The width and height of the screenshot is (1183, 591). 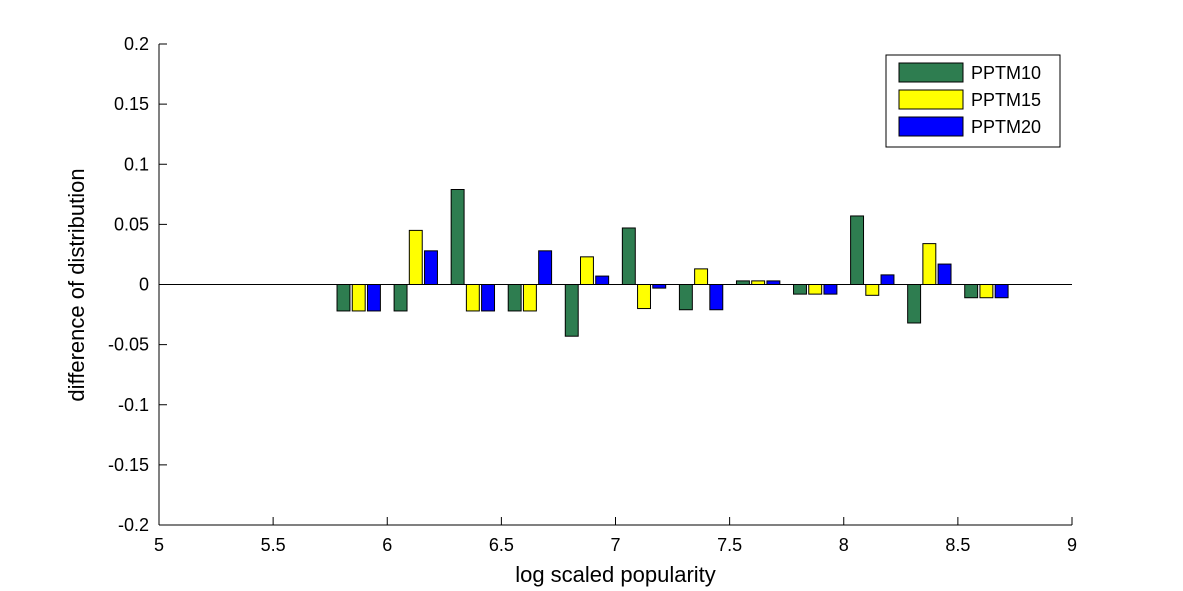 What do you see at coordinates (672, 263) in the screenshot?
I see `bars-layer` at bounding box center [672, 263].